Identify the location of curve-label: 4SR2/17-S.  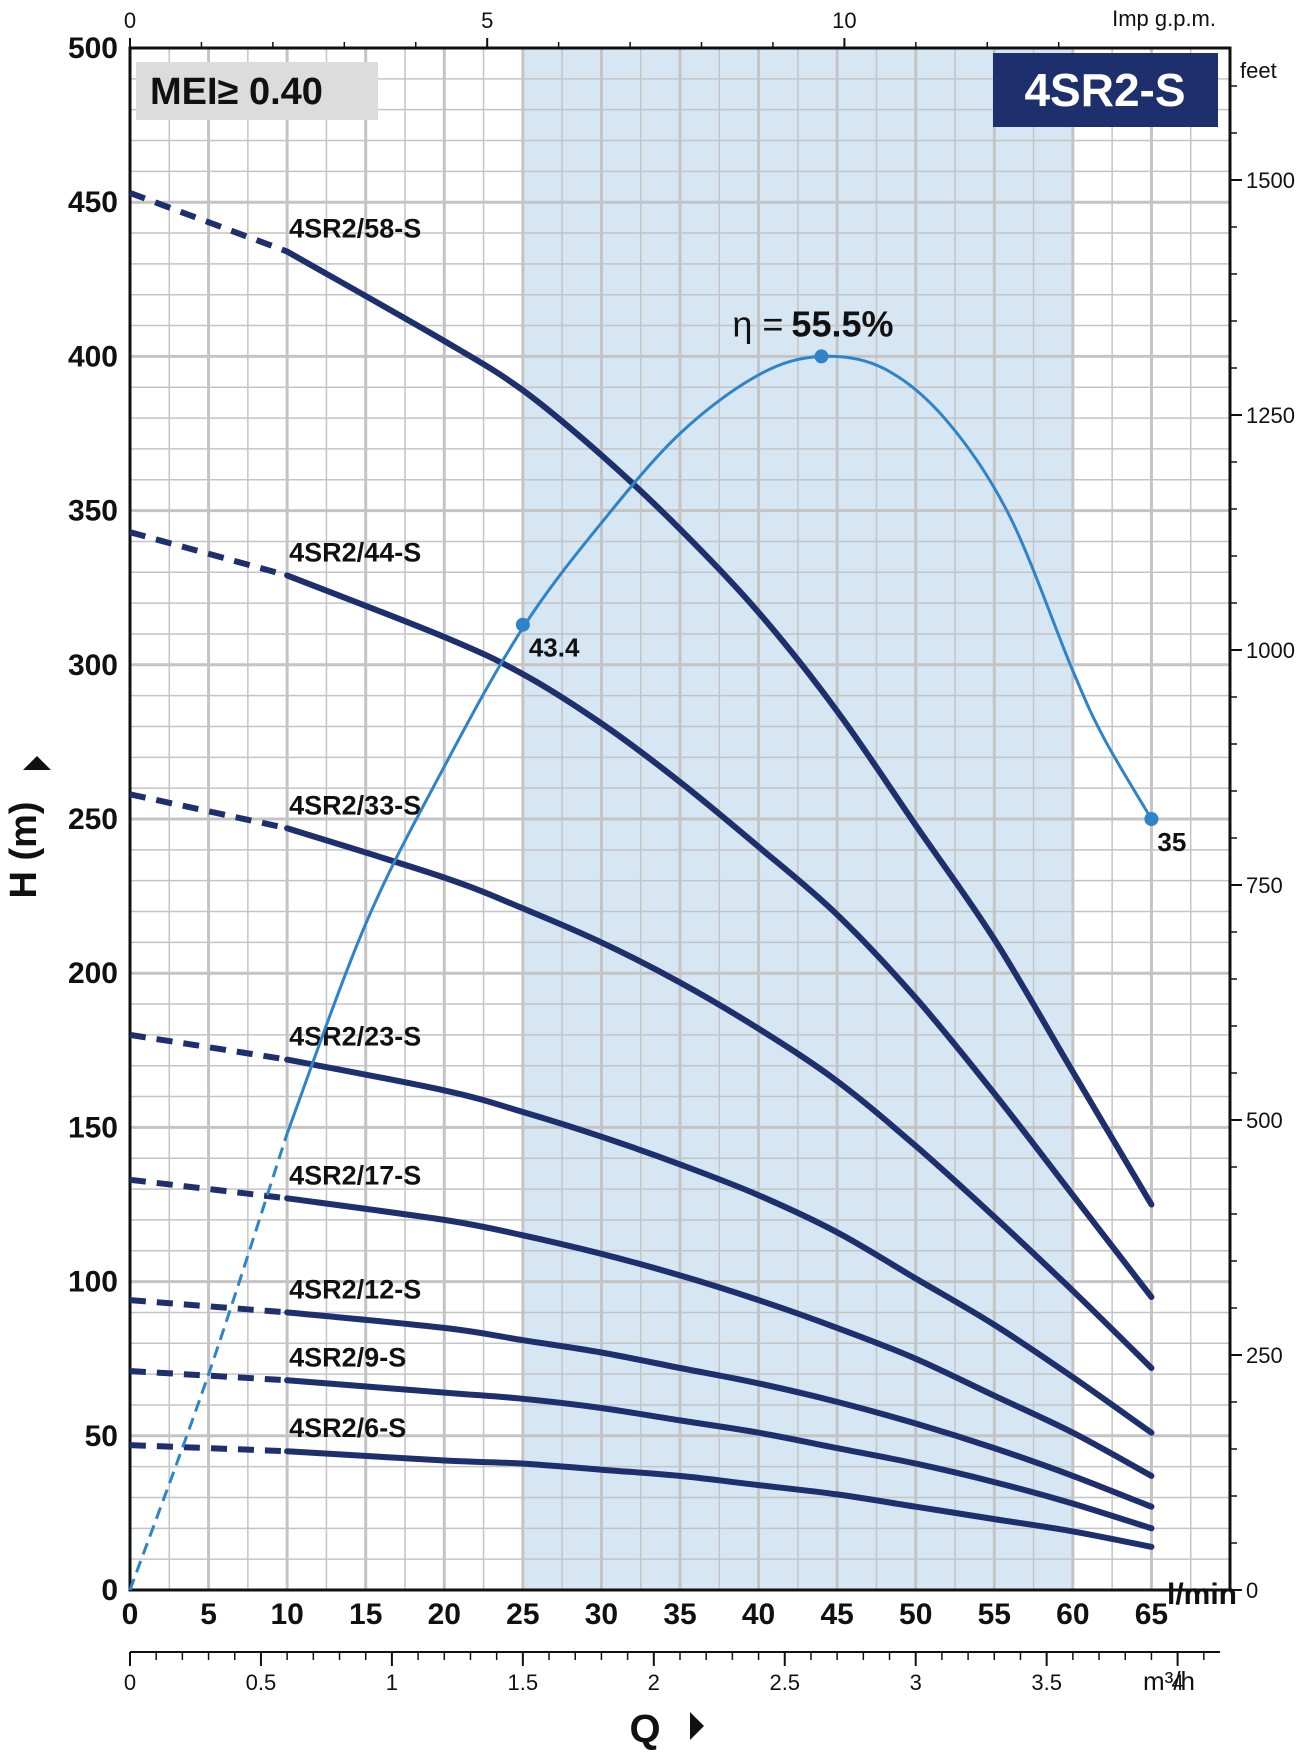
(355, 1175).